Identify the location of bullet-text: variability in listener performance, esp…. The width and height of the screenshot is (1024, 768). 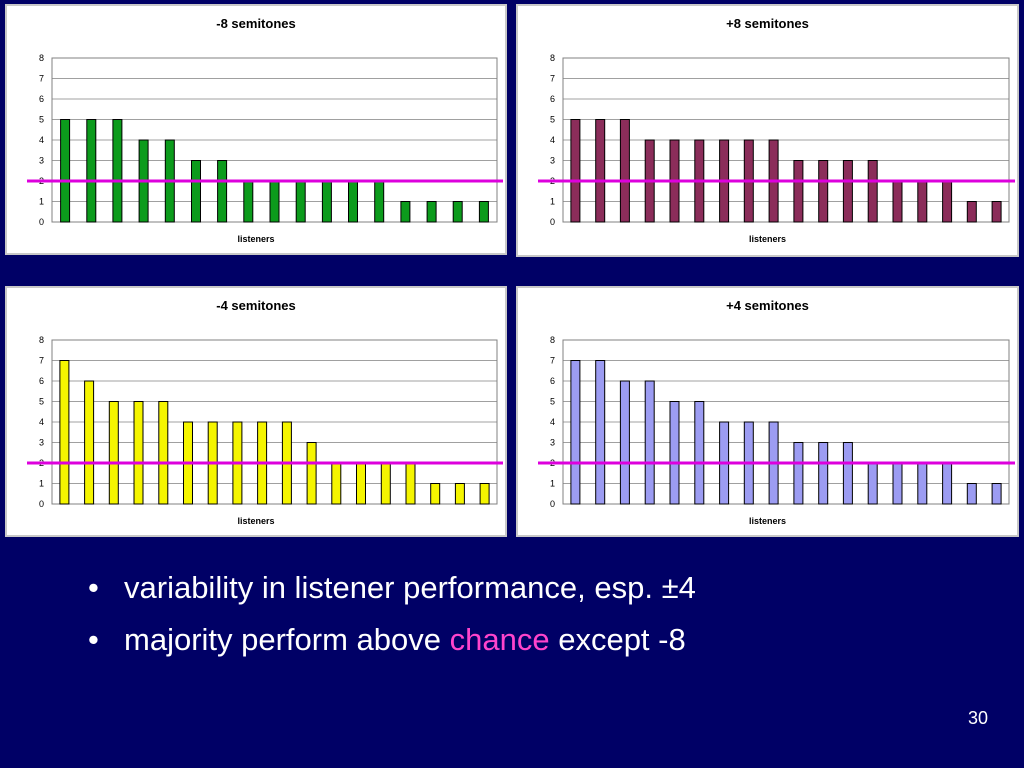
(410, 587).